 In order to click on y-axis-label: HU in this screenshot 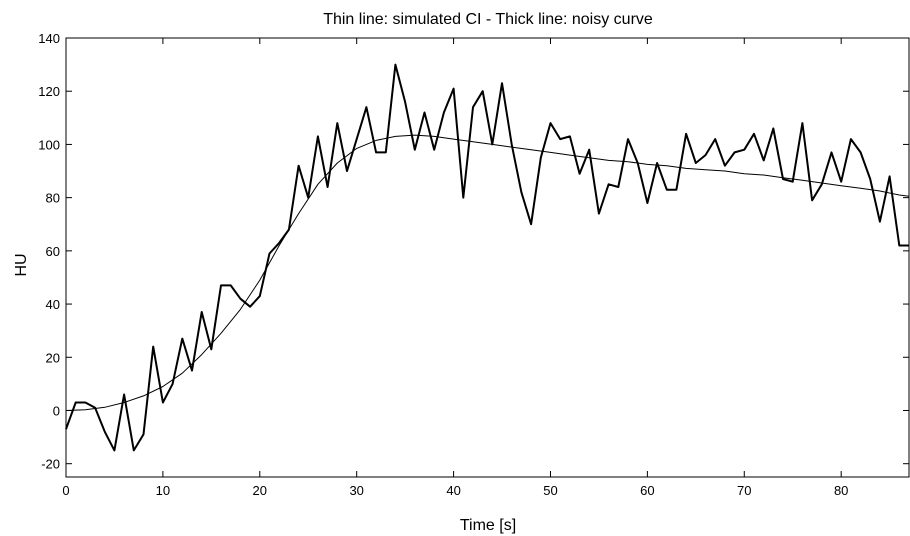, I will do `click(21, 264)`.